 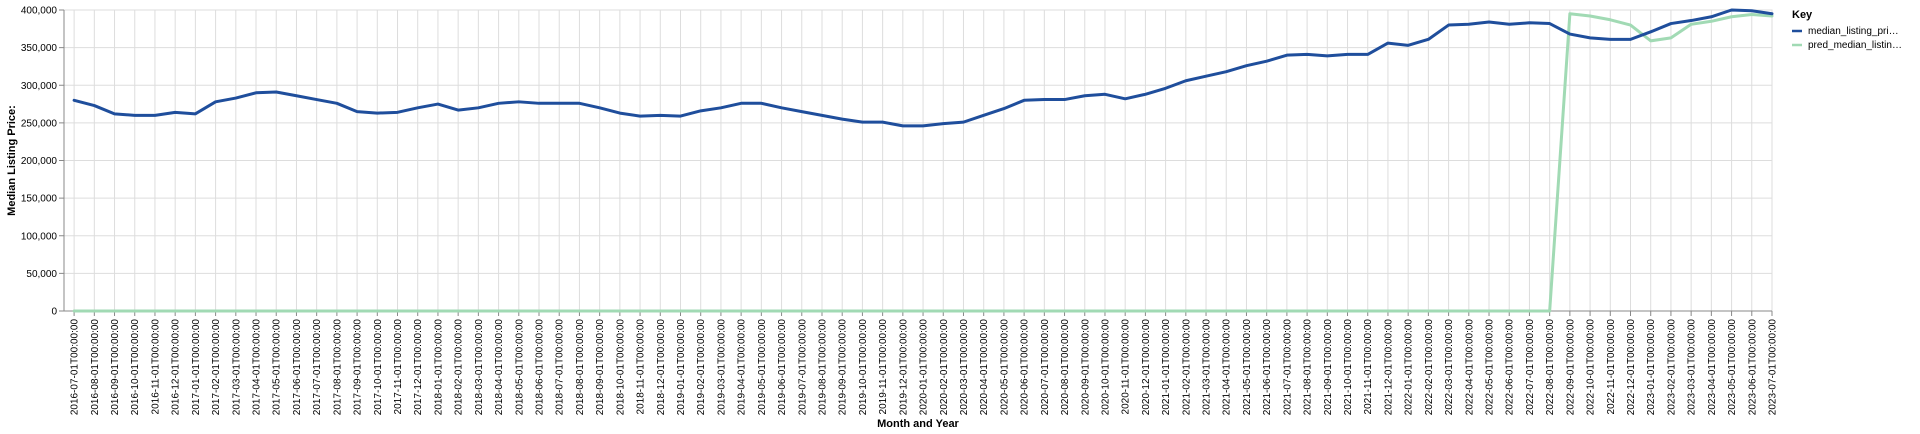 I want to click on x-tick-label: 2019-08-01T00:00:00, so click(x=822, y=367).